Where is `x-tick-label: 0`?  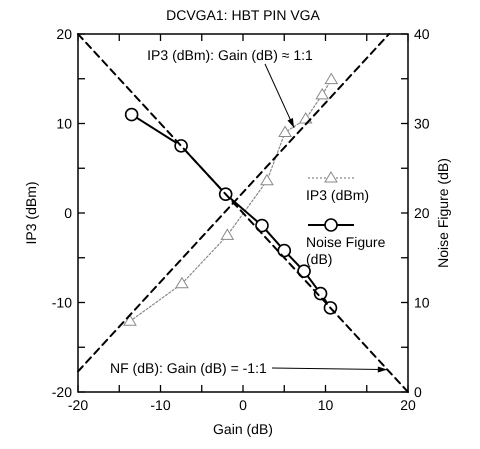 x-tick-label: 0 is located at coordinates (243, 405).